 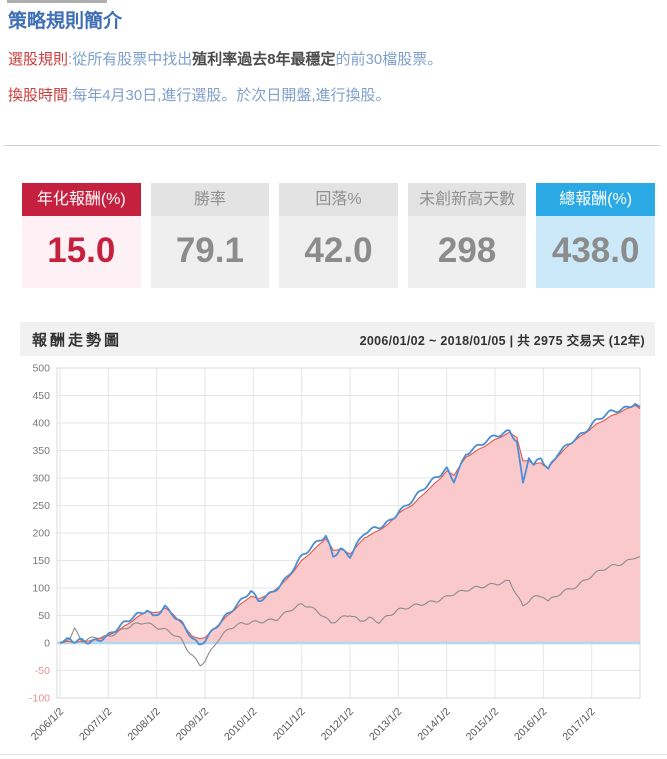 I want to click on stat-card-drawdown: 回落% 42.0, so click(x=338, y=235).